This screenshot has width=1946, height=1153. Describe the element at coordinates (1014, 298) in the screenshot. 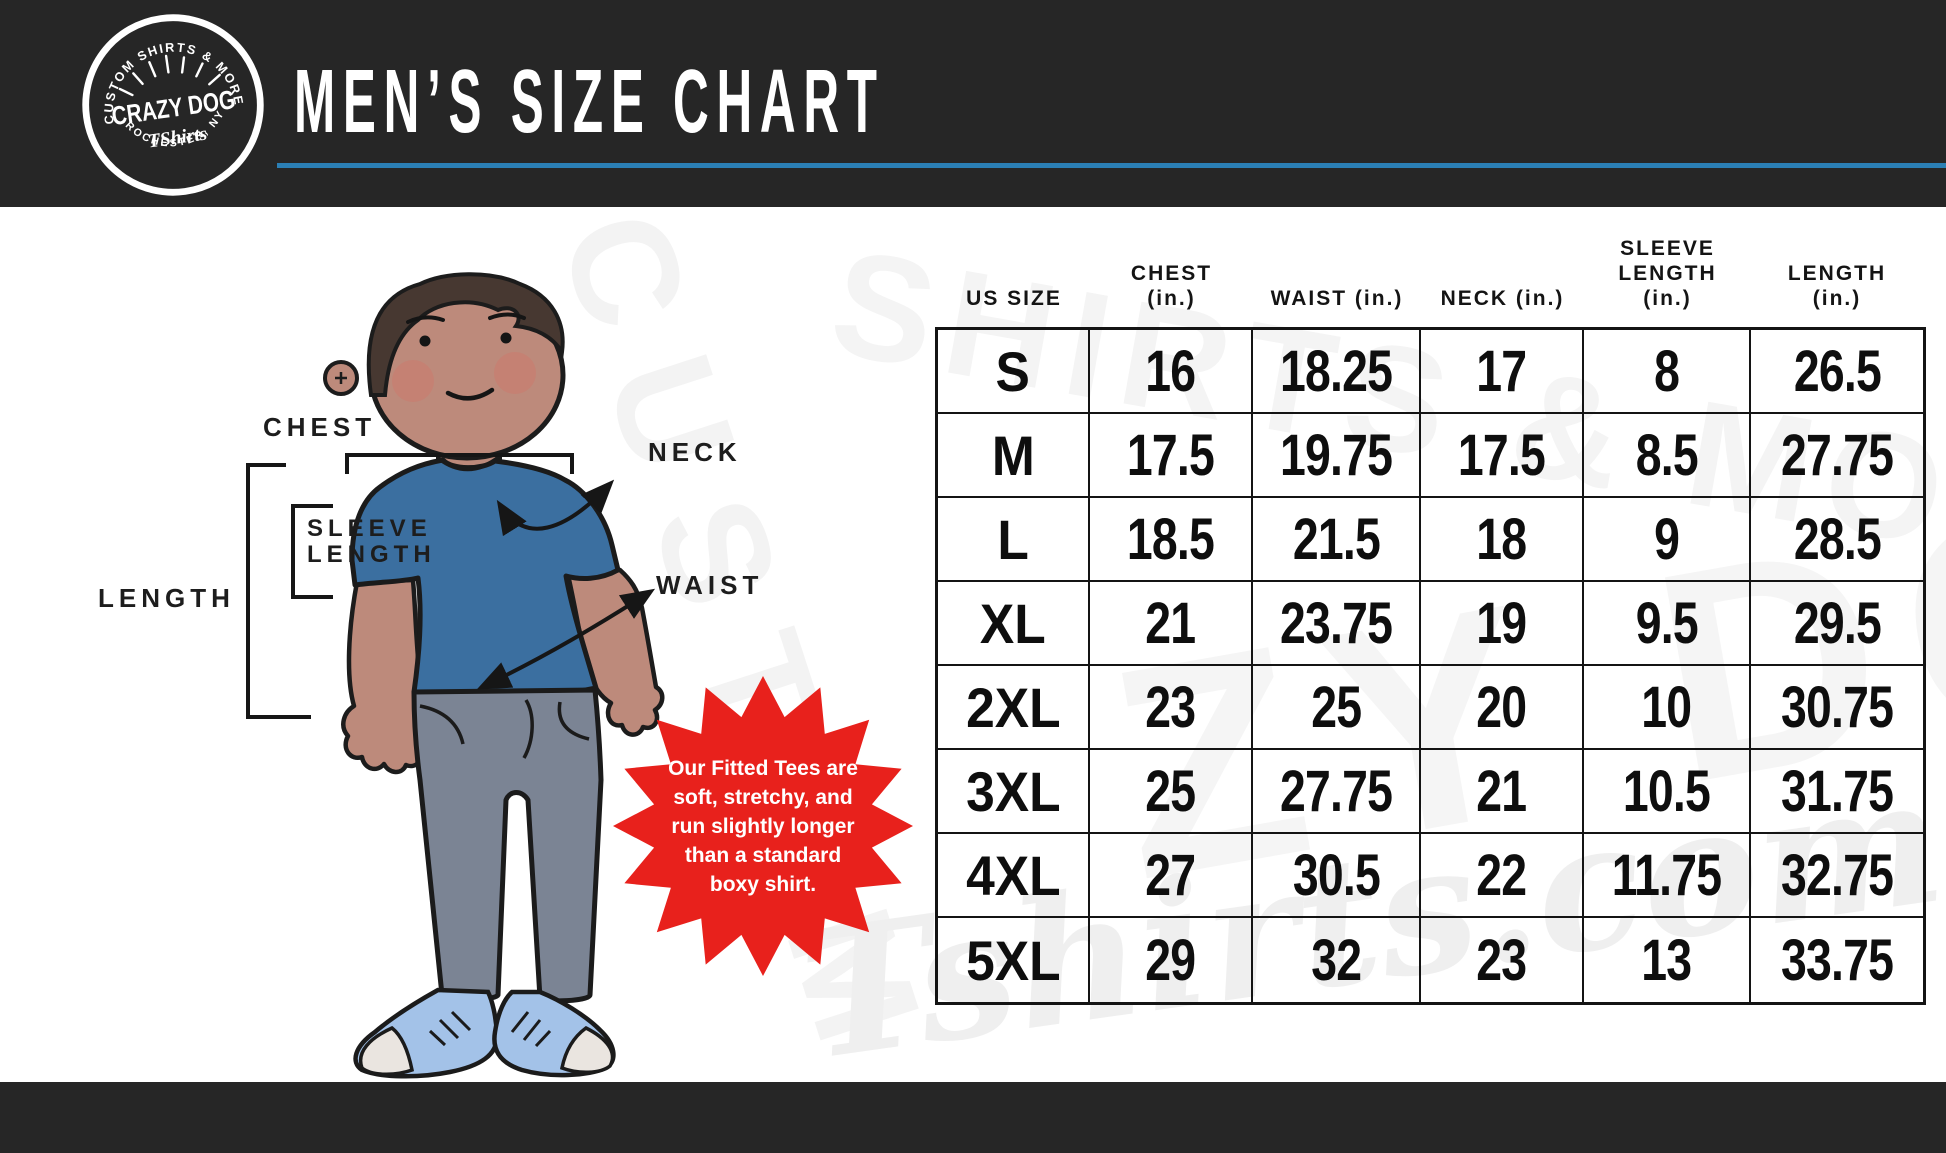

I see `column-header-us-size: US SIZE` at that location.